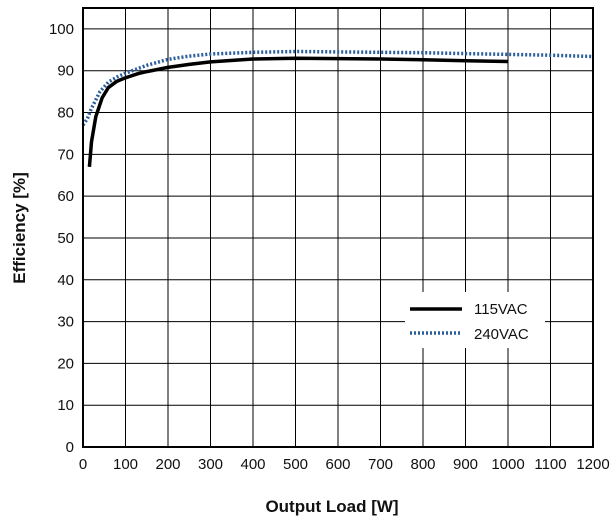 Image resolution: width=612 pixels, height=523 pixels. I want to click on y-tick-label: 0, so click(70, 447).